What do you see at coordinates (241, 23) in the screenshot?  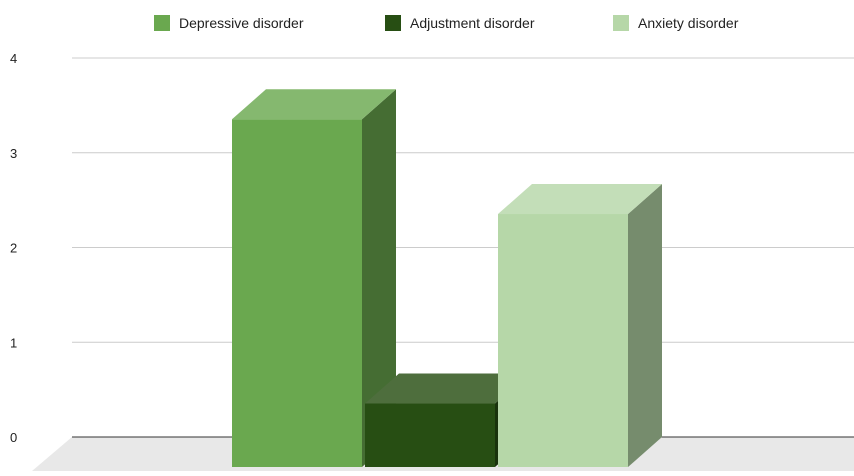 I see `legend-label: Depressive disorder` at bounding box center [241, 23].